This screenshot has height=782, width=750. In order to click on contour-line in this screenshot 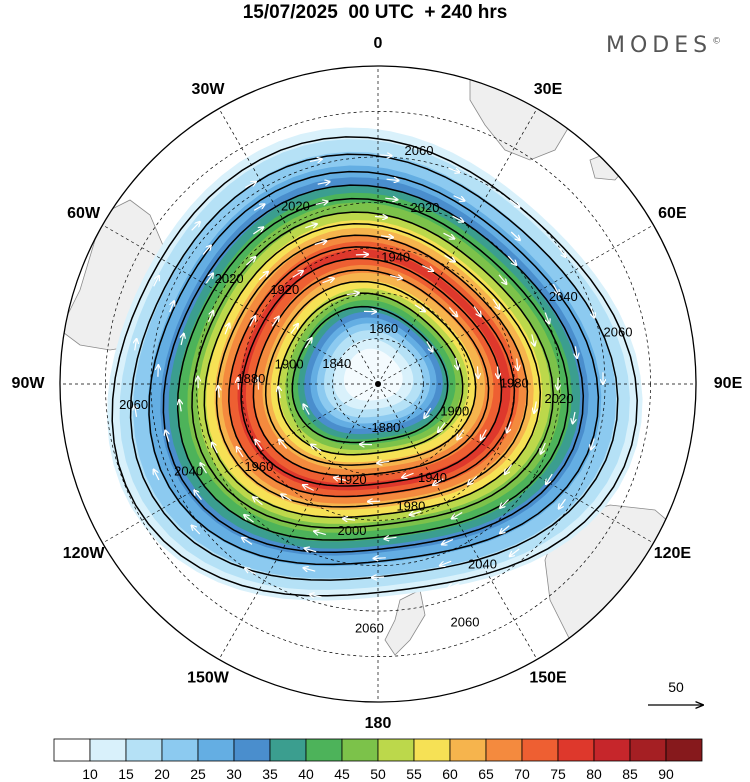, I will do `click(370, 374)`.